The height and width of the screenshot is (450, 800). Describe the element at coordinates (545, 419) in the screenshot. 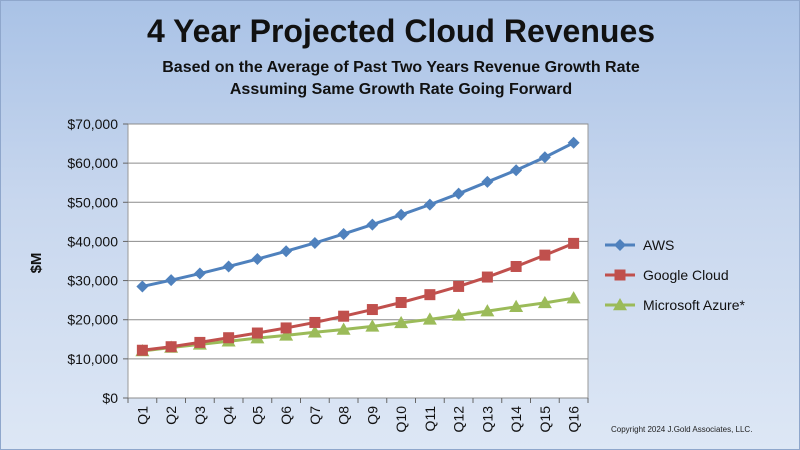

I see `x-tick-label: Q15` at that location.